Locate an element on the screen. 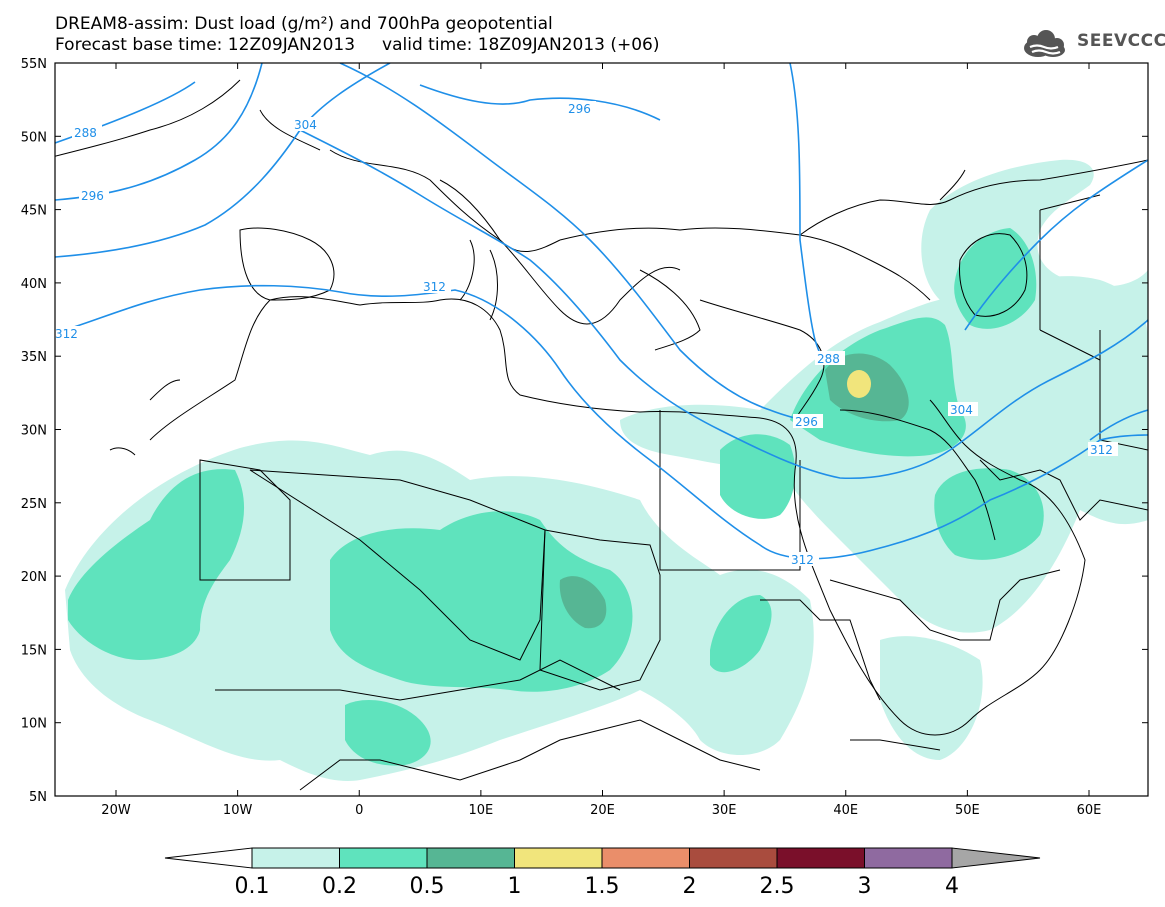  colorbar-tick-label: 4 is located at coordinates (952, 886).